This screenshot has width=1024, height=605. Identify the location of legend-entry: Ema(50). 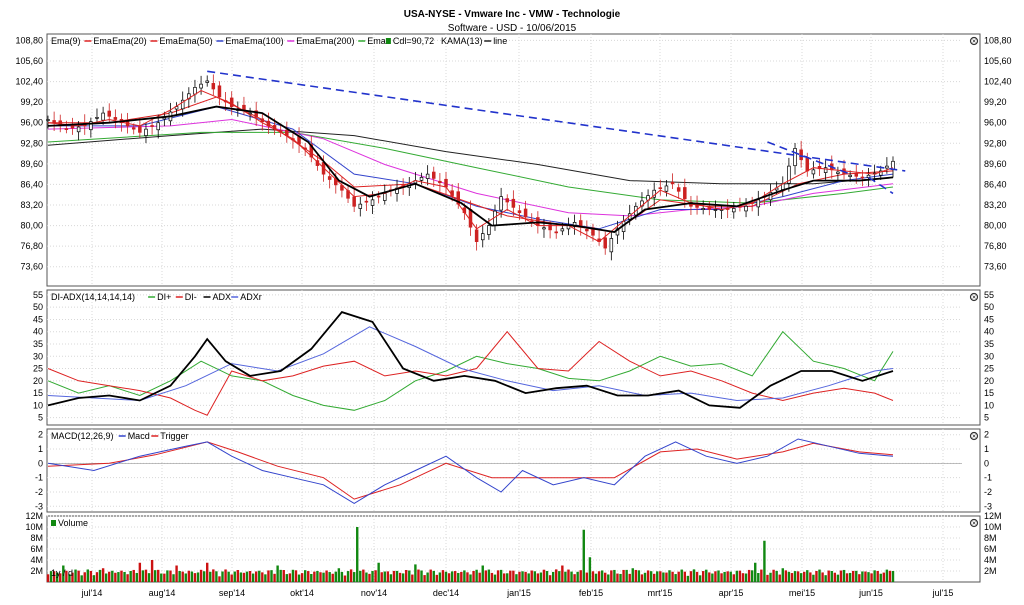
(195, 41).